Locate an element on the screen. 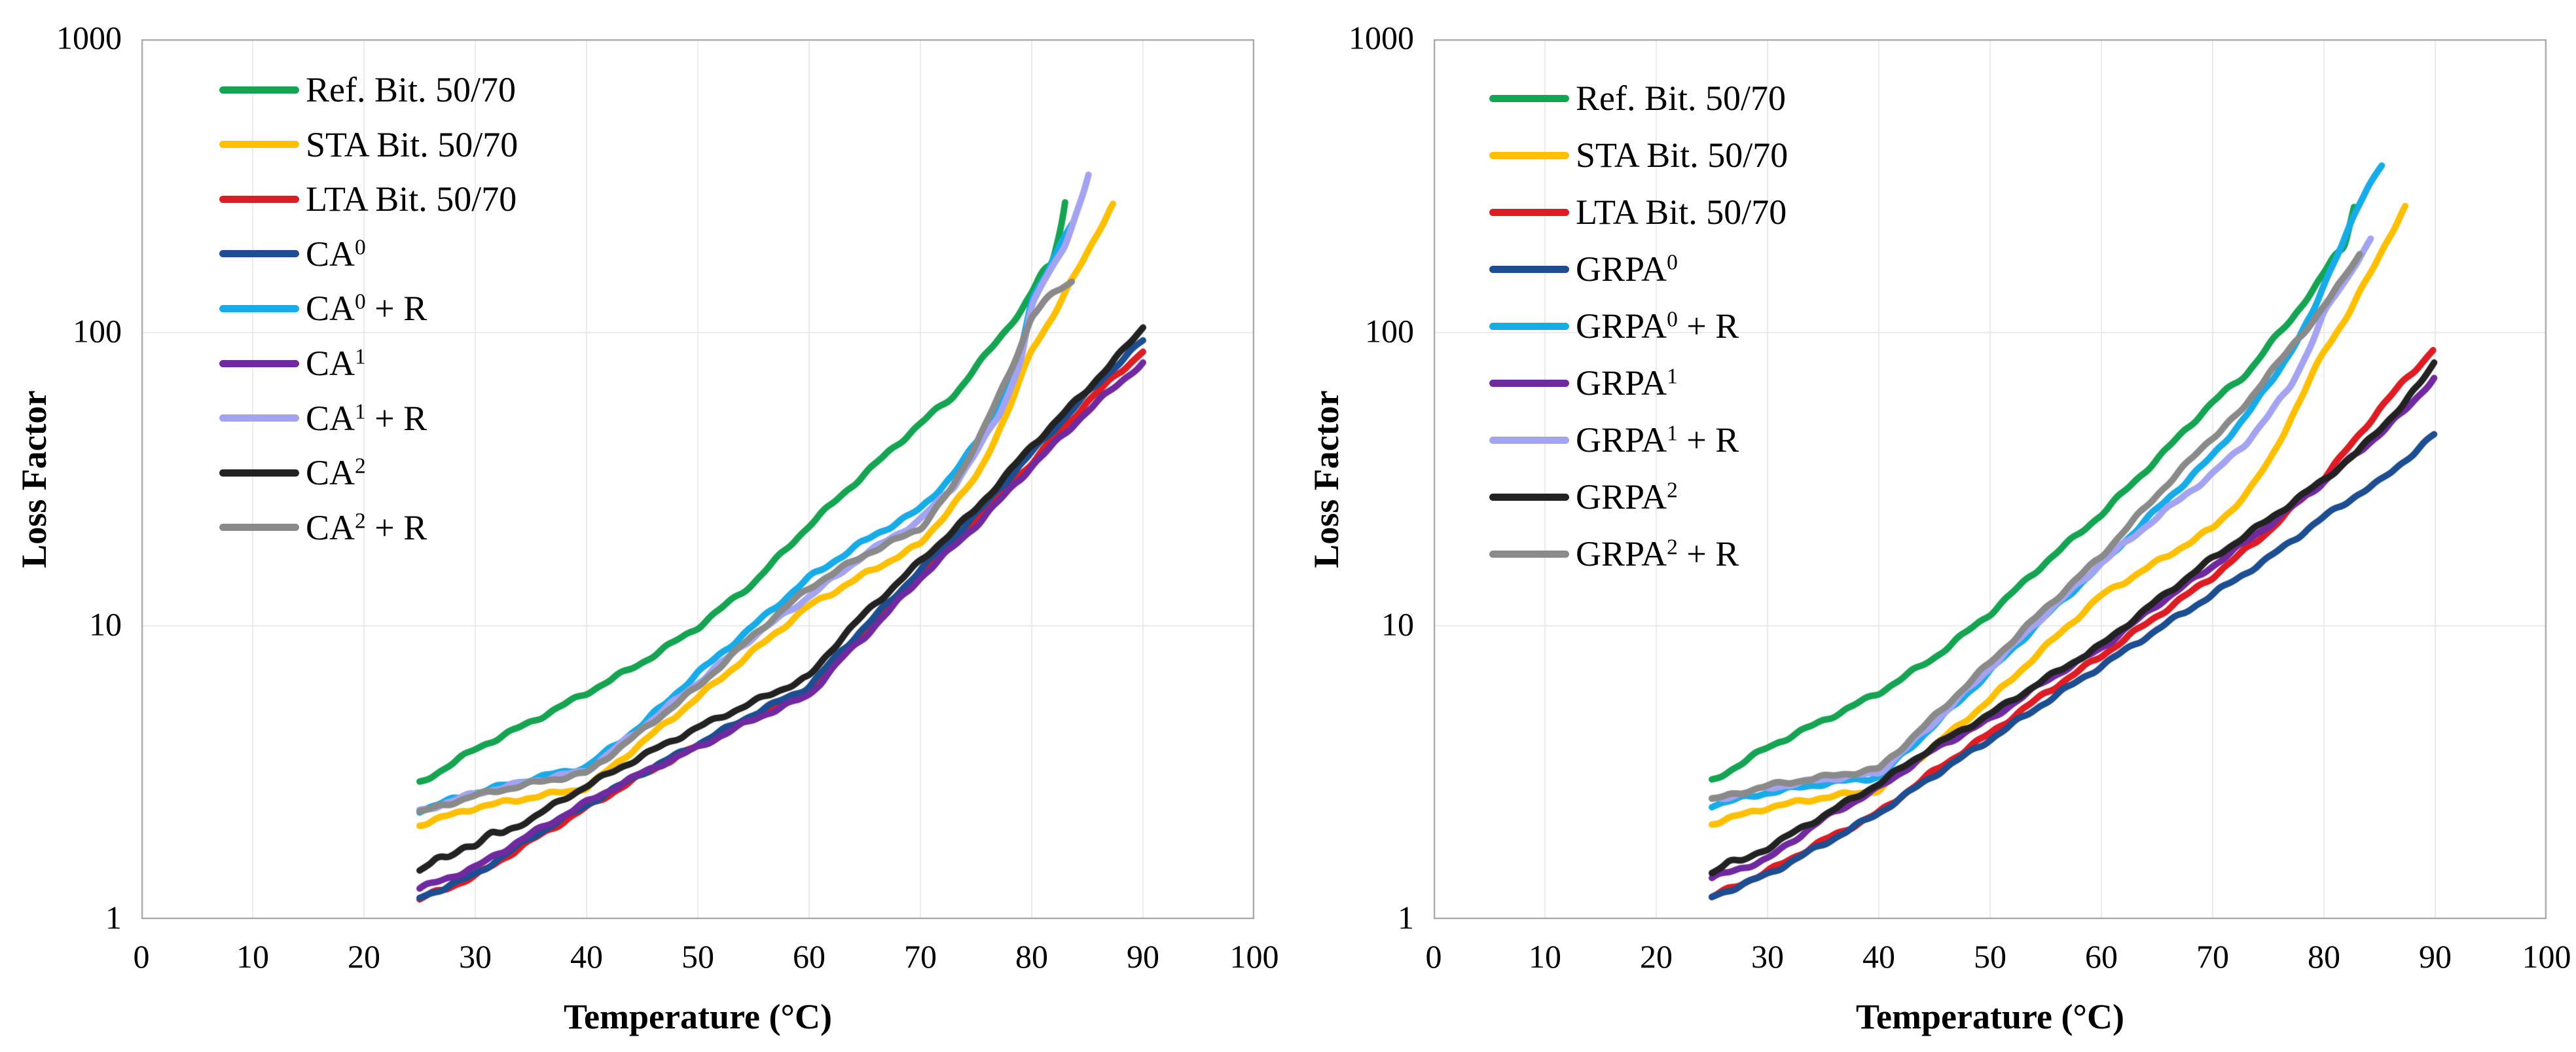  legend-label: CA2 + R is located at coordinates (366, 527).